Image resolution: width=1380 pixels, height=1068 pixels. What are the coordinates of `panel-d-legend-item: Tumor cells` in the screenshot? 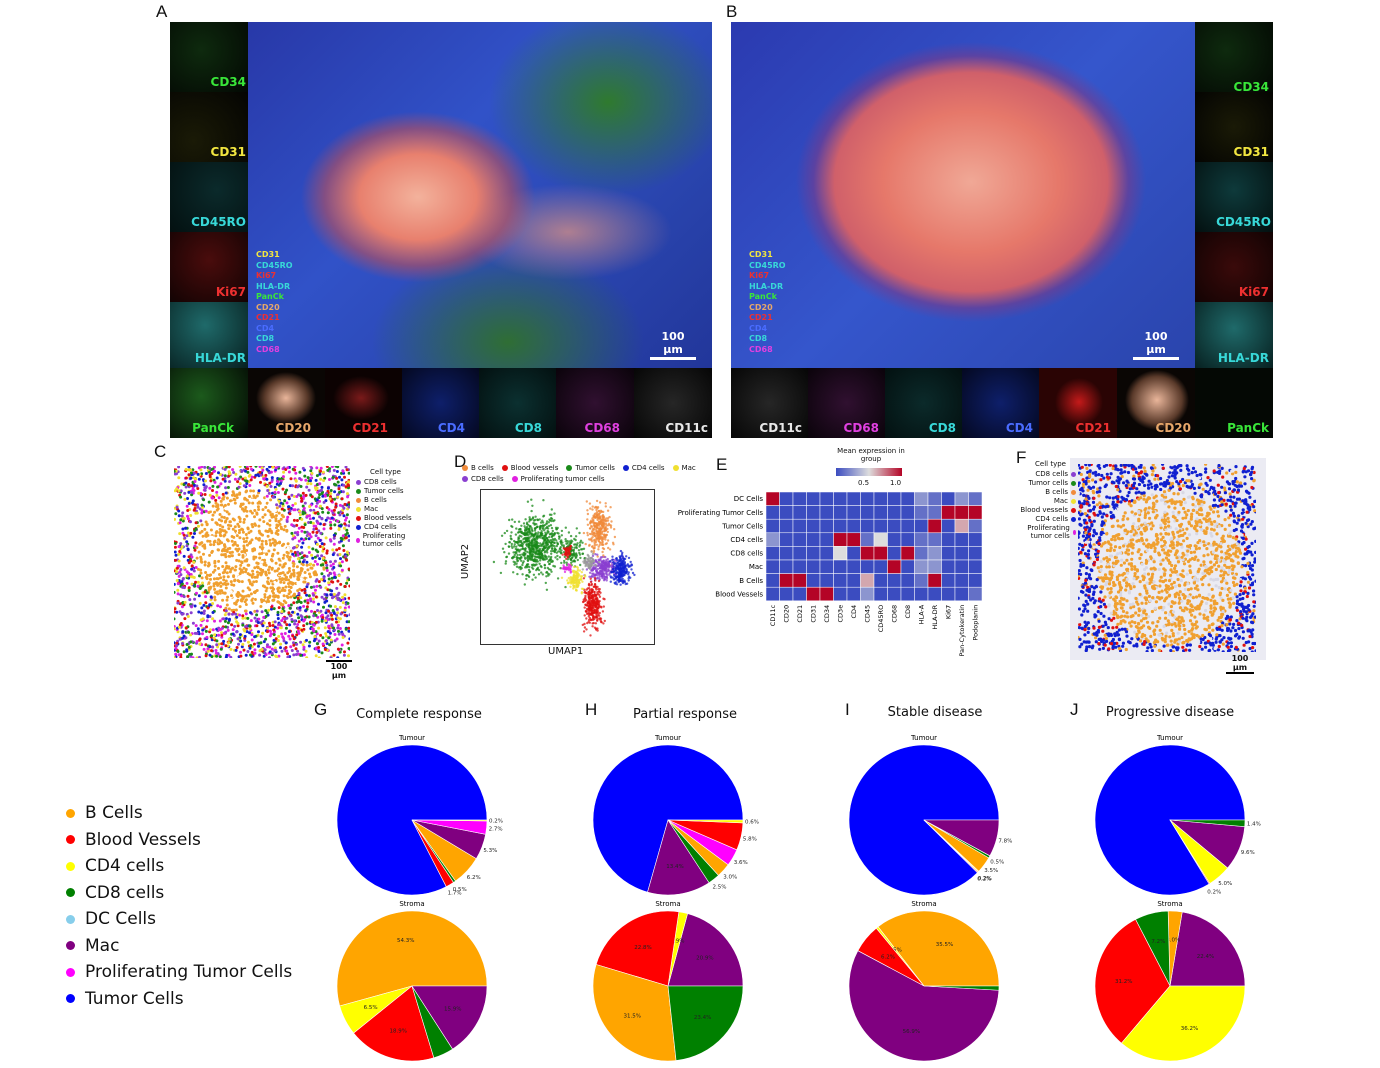 It's located at (590, 468).